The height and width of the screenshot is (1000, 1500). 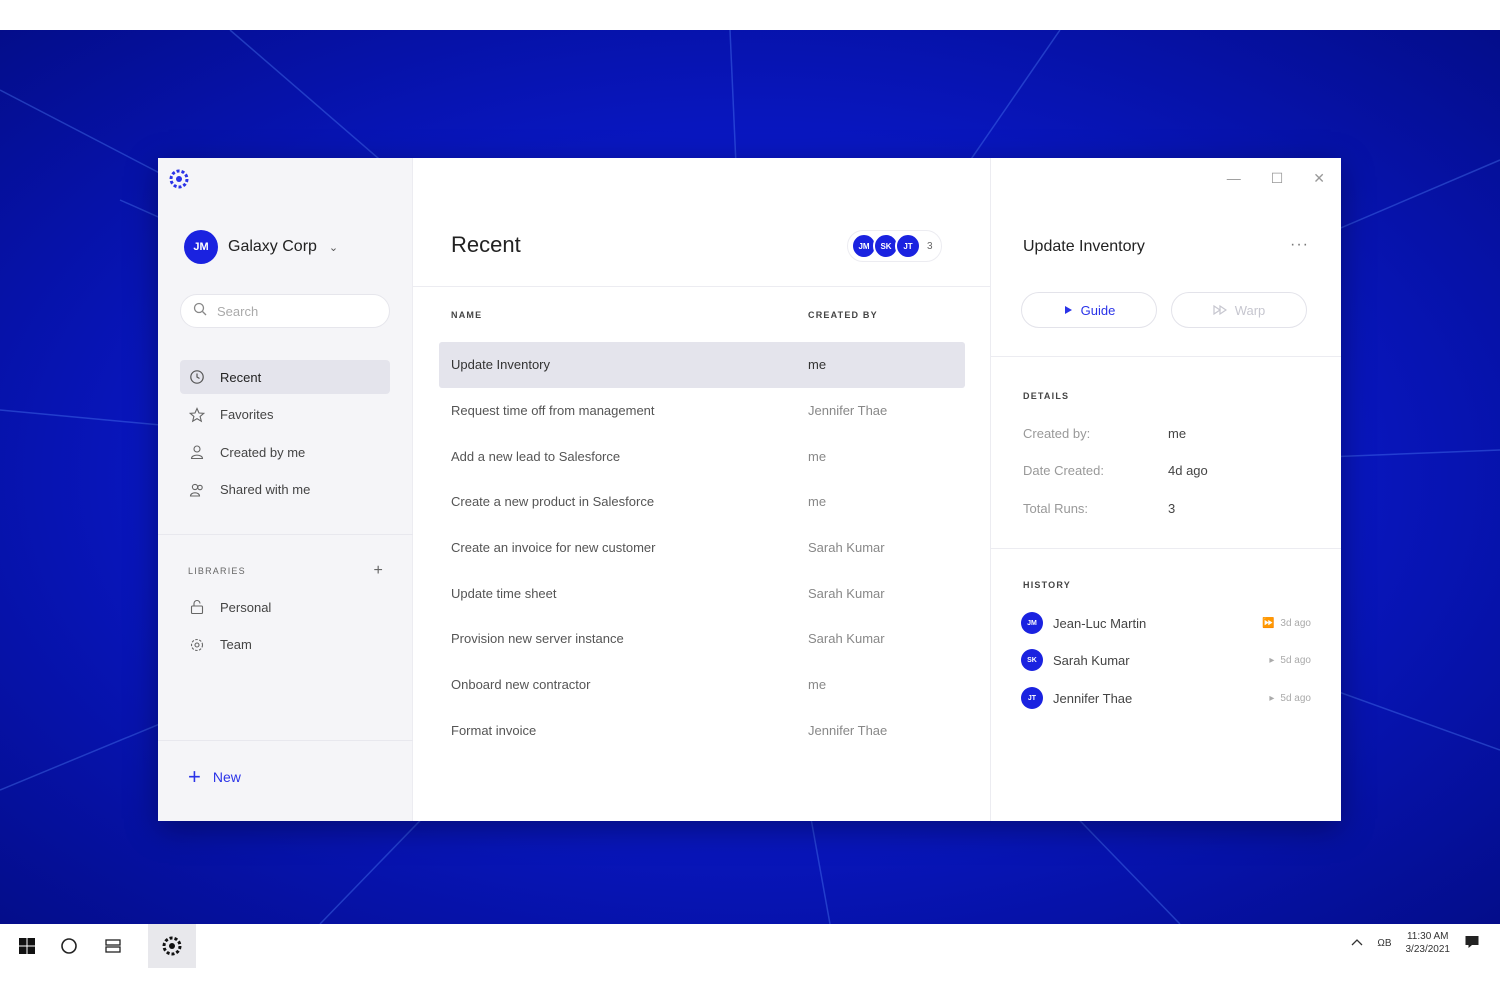 What do you see at coordinates (1428, 943) in the screenshot?
I see `clock: 11:30 AM 3/23/2021` at bounding box center [1428, 943].